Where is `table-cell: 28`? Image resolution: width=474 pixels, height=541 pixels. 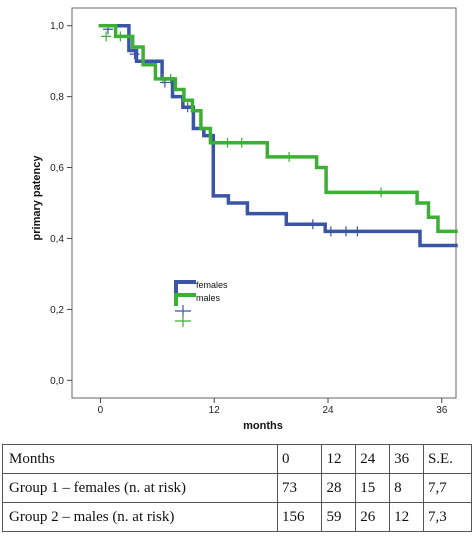
table-cell: 28 is located at coordinates (339, 488).